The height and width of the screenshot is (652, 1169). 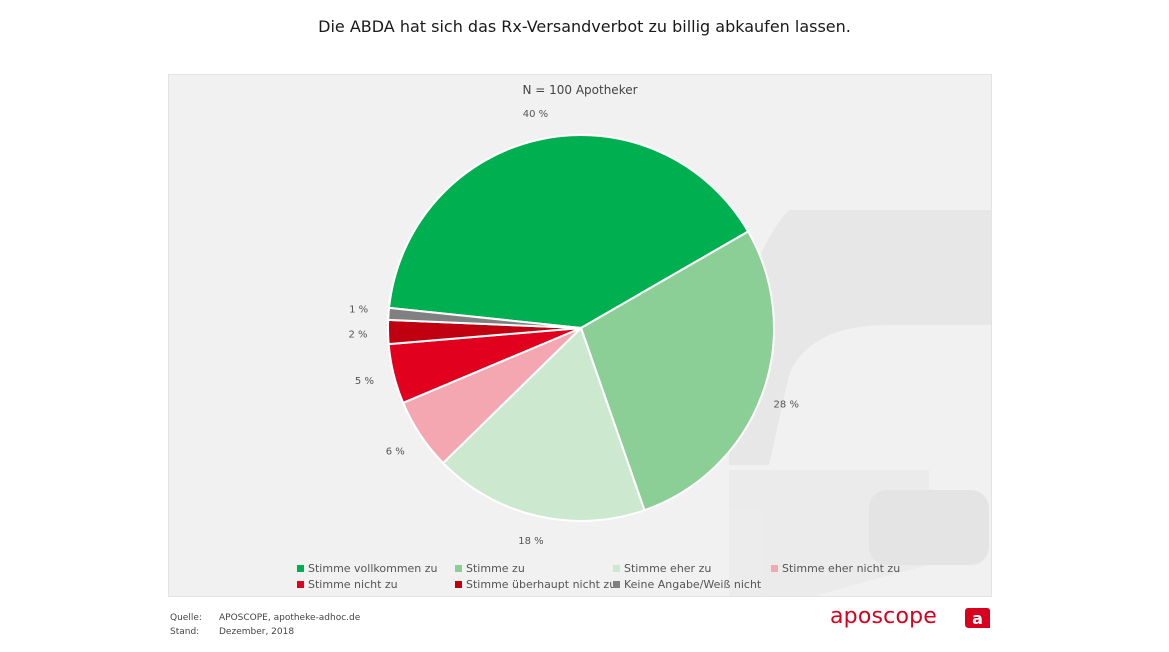 I want to click on brand-wordmark: aposcope, so click(x=884, y=616).